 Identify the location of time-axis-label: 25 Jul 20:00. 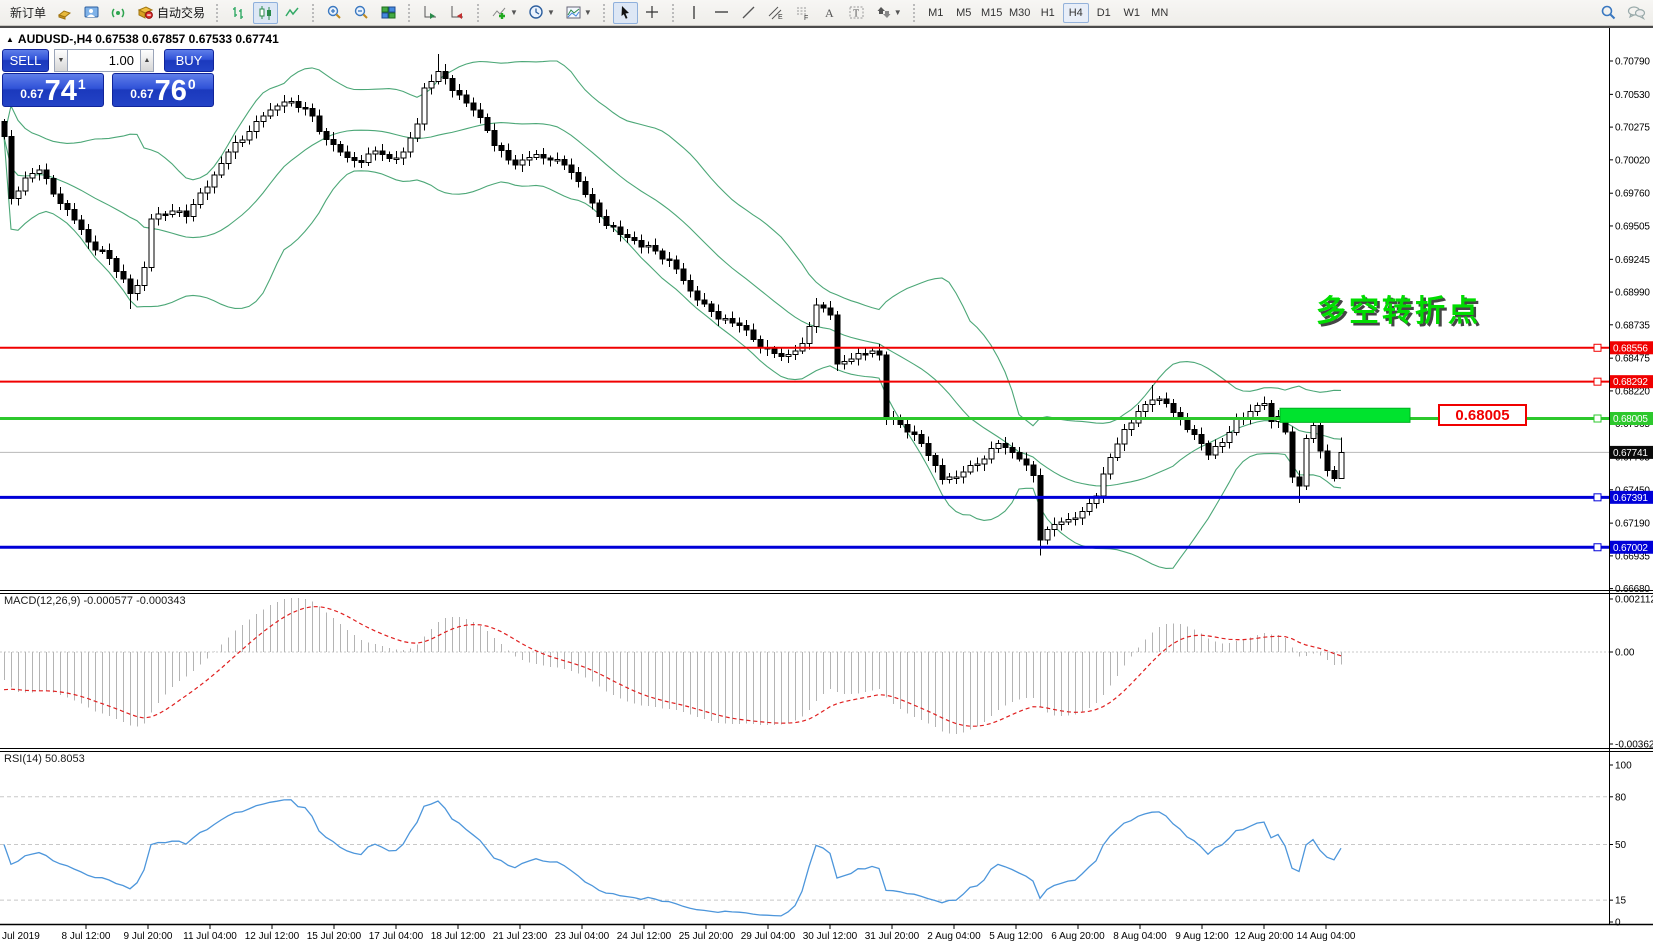
(706, 936).